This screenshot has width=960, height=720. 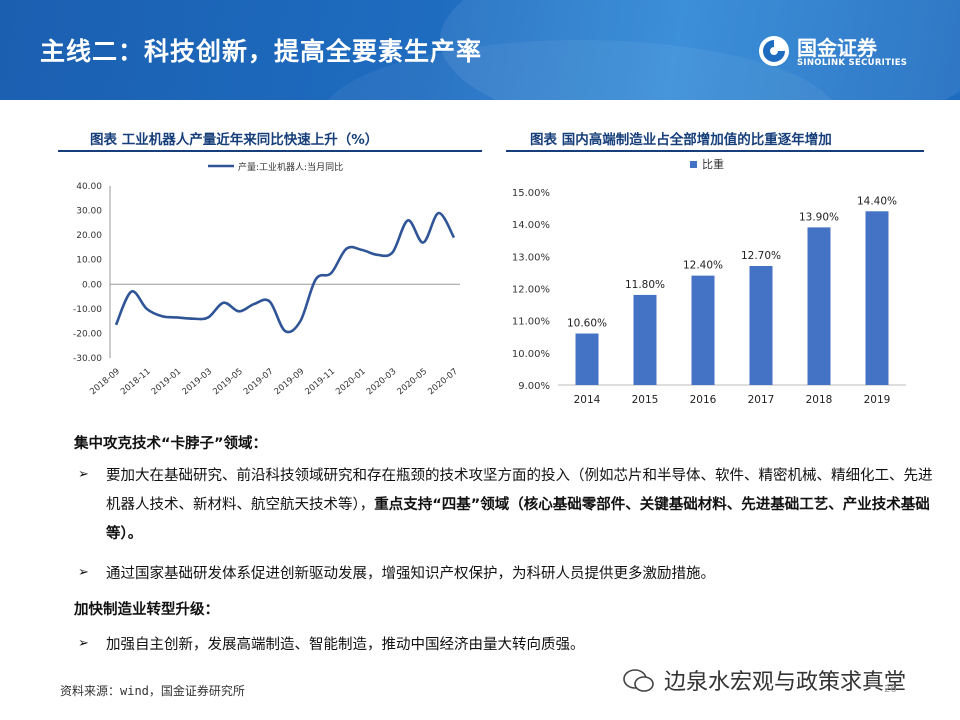 What do you see at coordinates (852, 63) in the screenshot?
I see `logo-name-en: SINOLINK SECURITIES` at bounding box center [852, 63].